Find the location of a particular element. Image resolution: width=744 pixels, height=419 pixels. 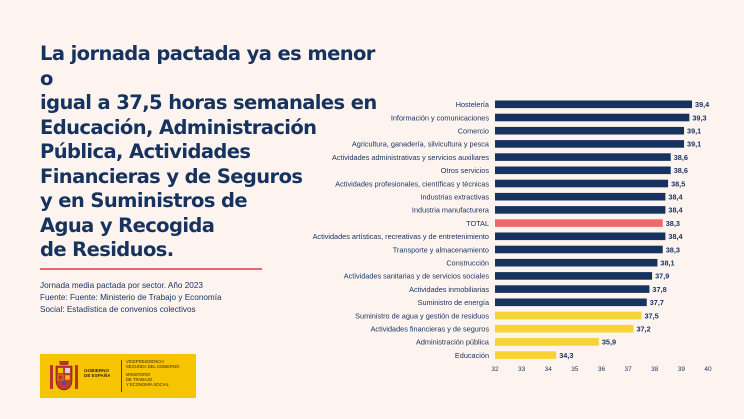

data-label: 37,5 is located at coordinates (651, 315).